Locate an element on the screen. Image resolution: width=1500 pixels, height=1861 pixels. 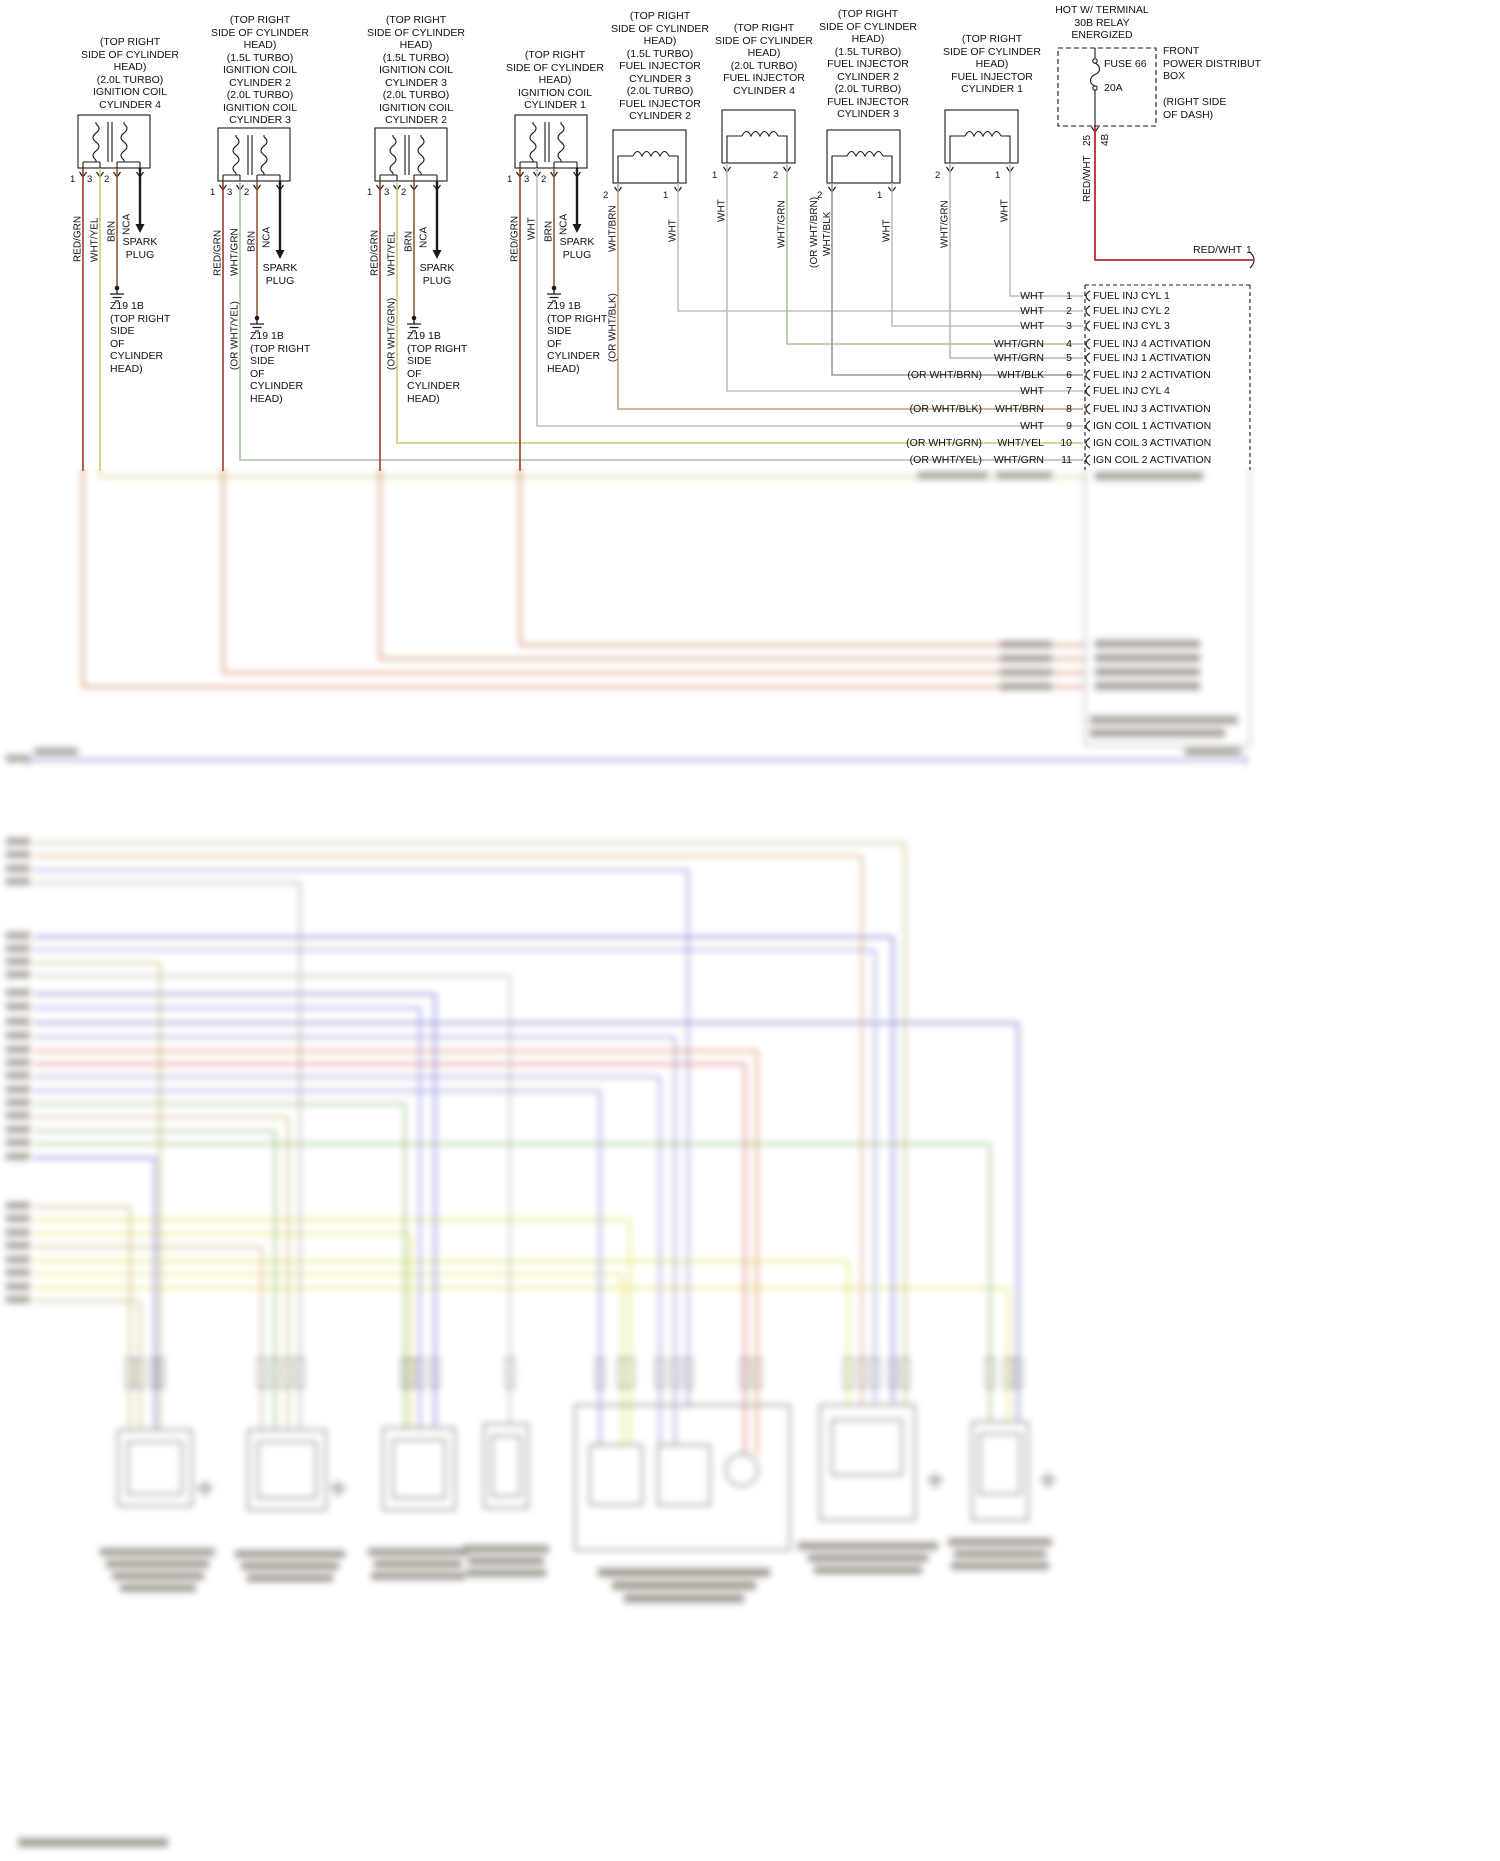
pcm-label: FUEL INJ 2 ACTIVATION is located at coordinates (1152, 375).